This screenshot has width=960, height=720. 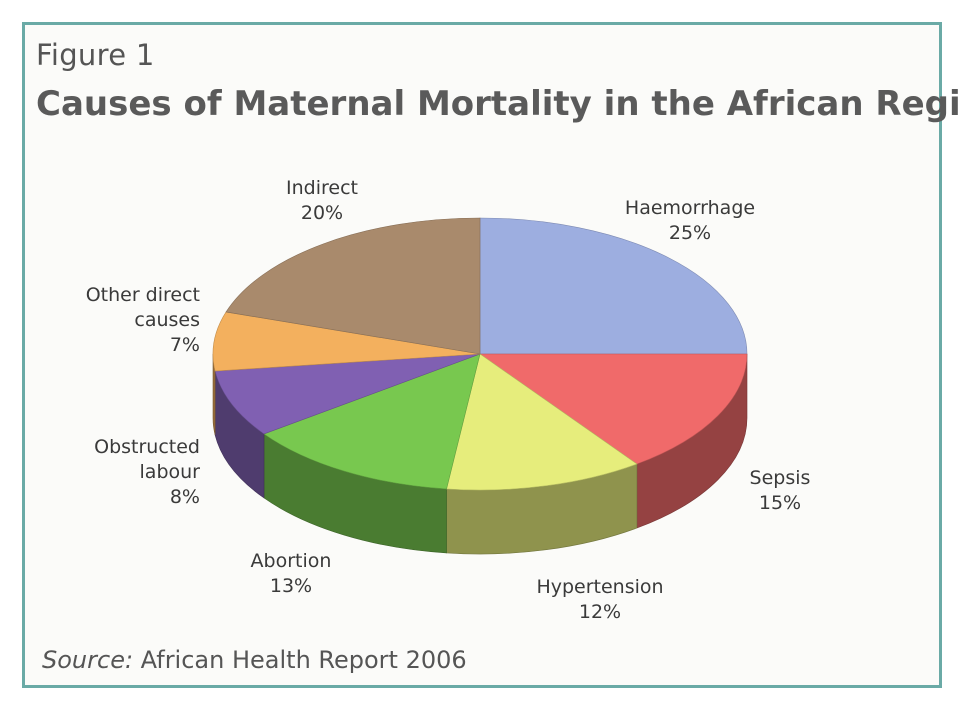 What do you see at coordinates (780, 491) in the screenshot?
I see `slice-label-1: Sepsis 15%` at bounding box center [780, 491].